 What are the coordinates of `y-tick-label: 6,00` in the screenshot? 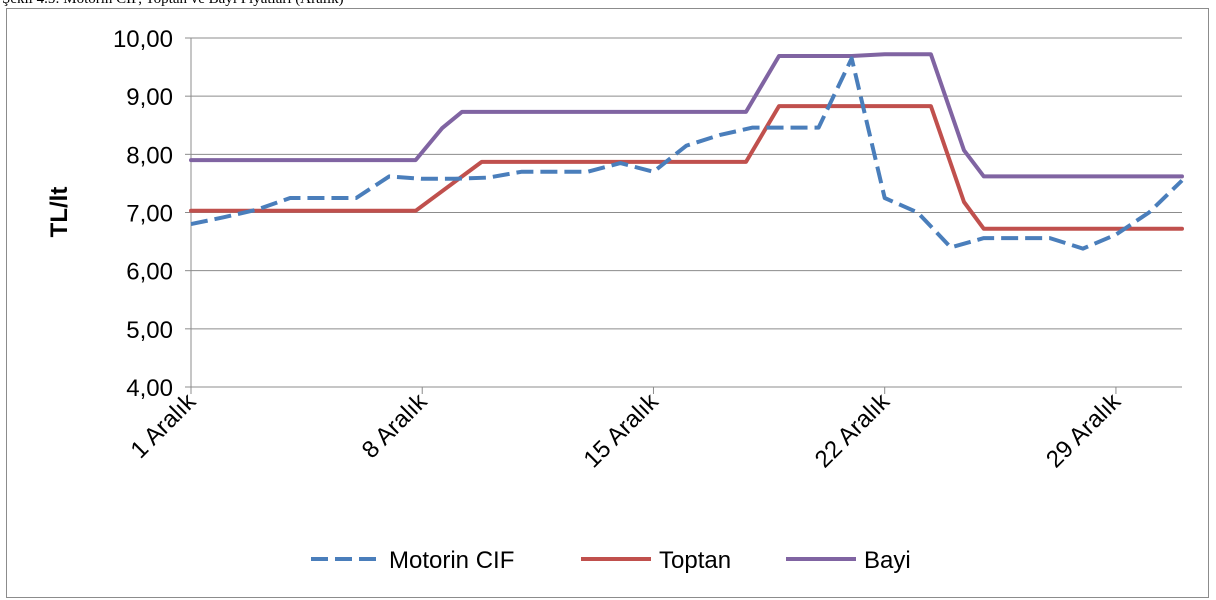 It's located at (149, 272).